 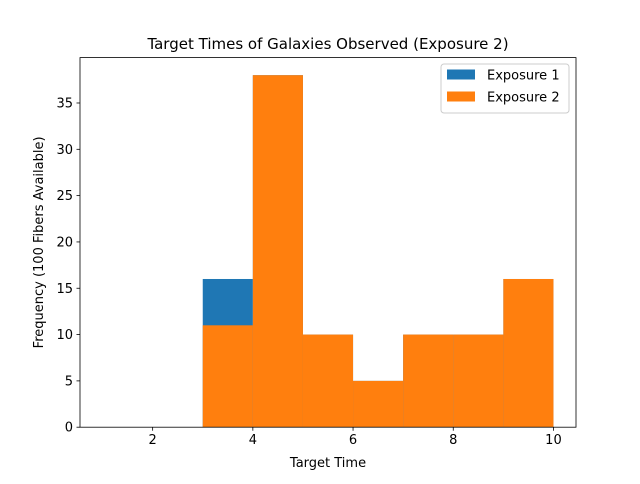 I want to click on x-tick-label: 2, so click(x=153, y=440).